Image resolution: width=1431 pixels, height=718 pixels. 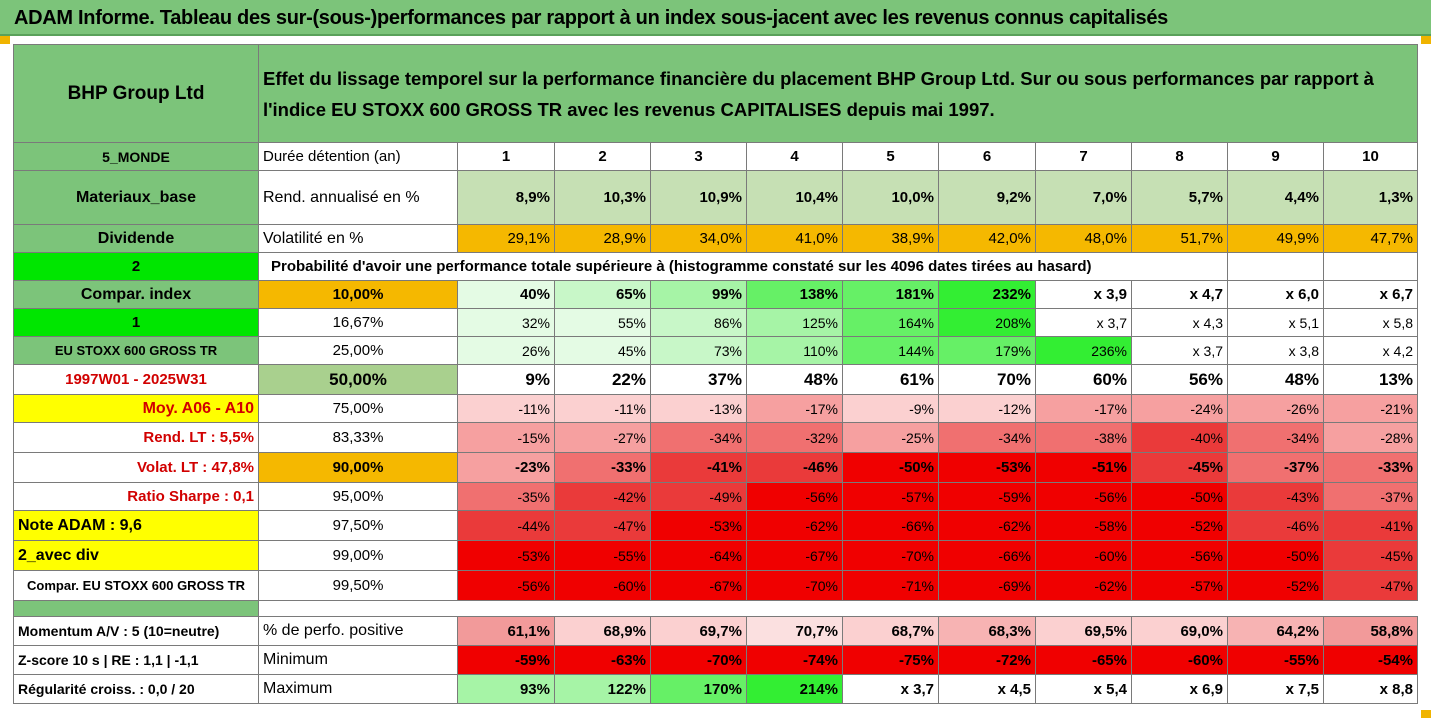 I want to click on stat-value: x 5,4, so click(x=1083, y=689).